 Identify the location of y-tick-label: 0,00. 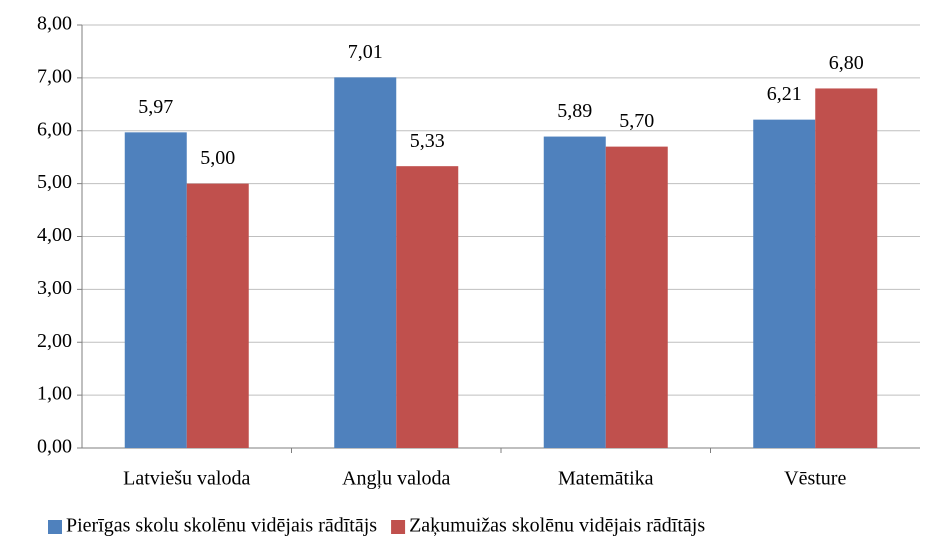
(54, 447).